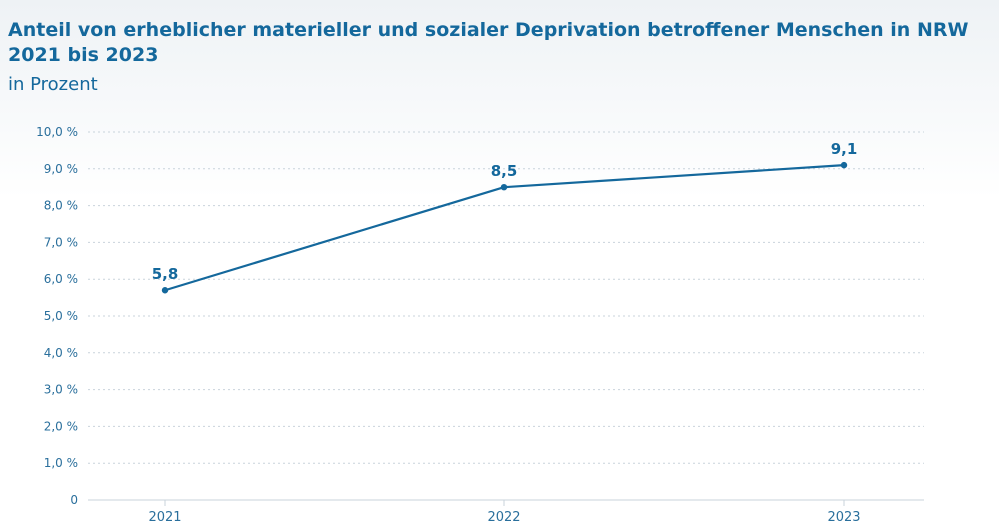 Image resolution: width=999 pixels, height=522 pixels. I want to click on data-label: 9,1, so click(844, 149).